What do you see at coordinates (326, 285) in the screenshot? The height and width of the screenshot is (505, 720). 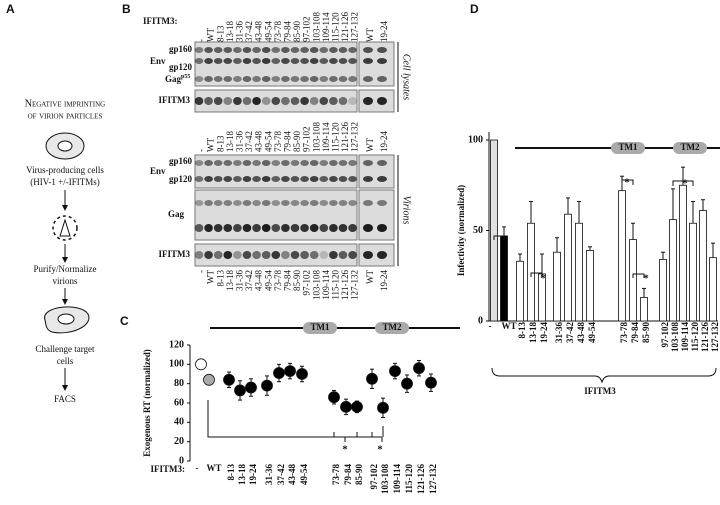 I see `lane-label: 109-114` at bounding box center [326, 285].